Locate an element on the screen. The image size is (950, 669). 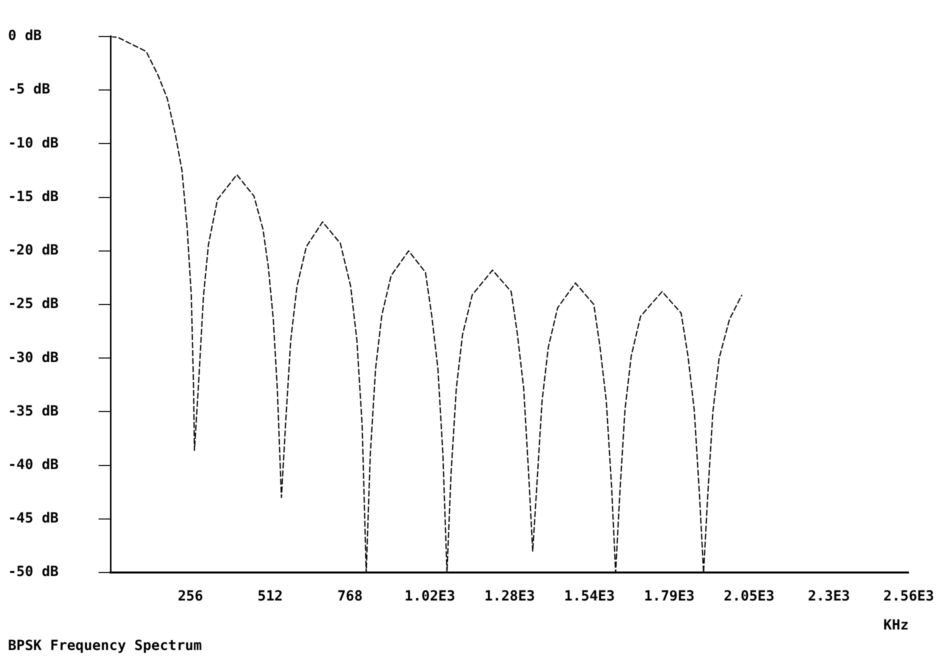
y-tick-label: -10 dB is located at coordinates (33, 143).